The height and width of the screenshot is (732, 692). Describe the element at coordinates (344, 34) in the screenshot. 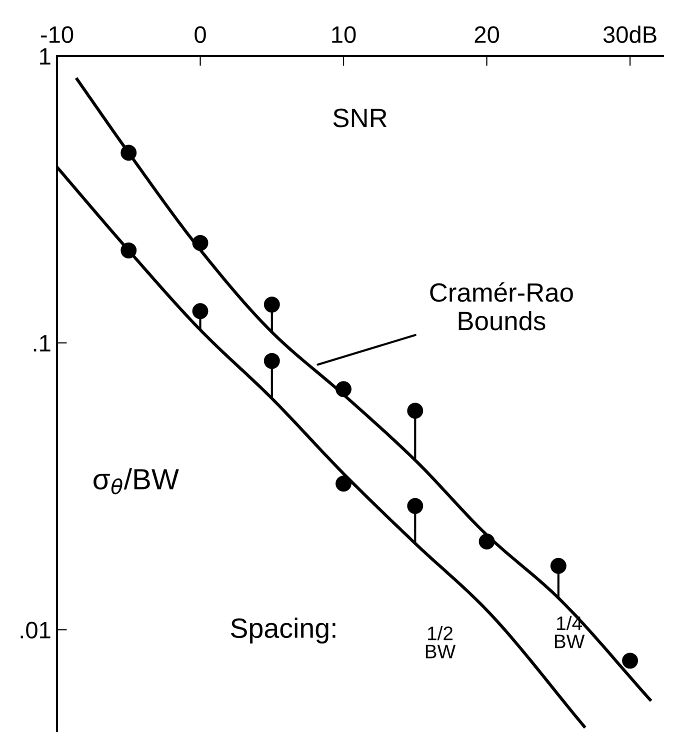

I see `x-tick-label: 10` at that location.